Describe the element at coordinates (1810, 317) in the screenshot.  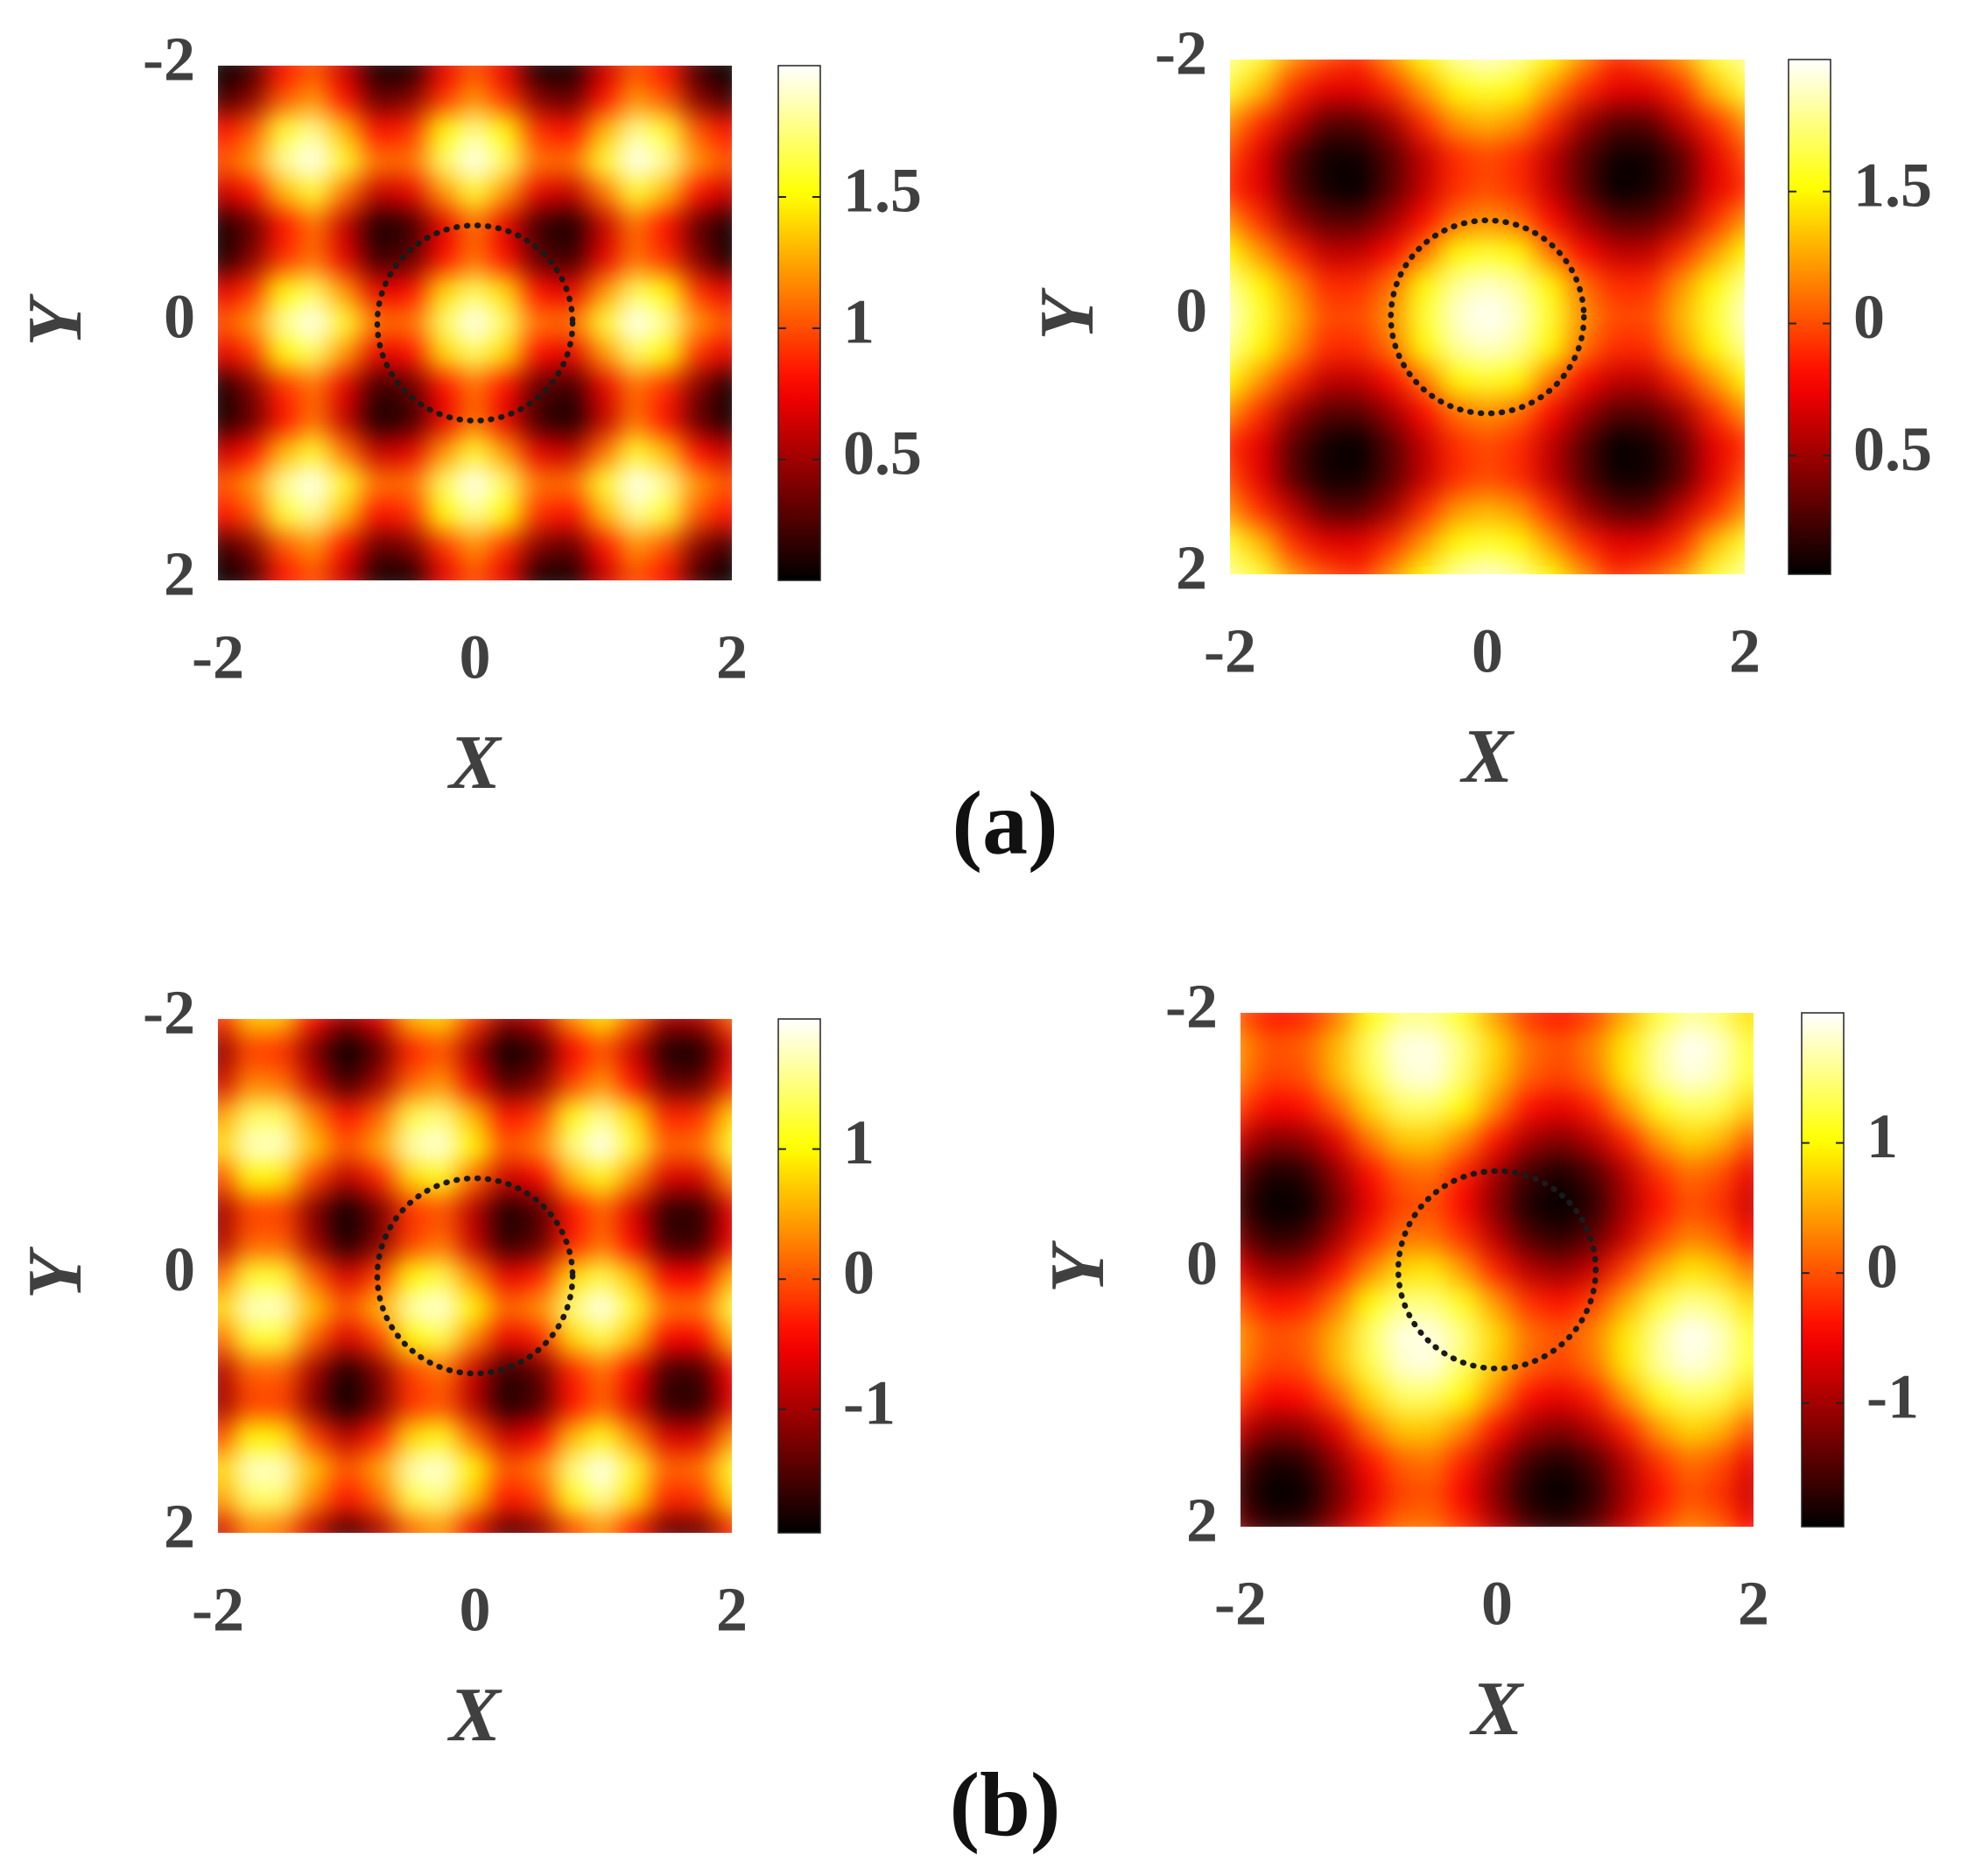
I see `colorbar` at that location.